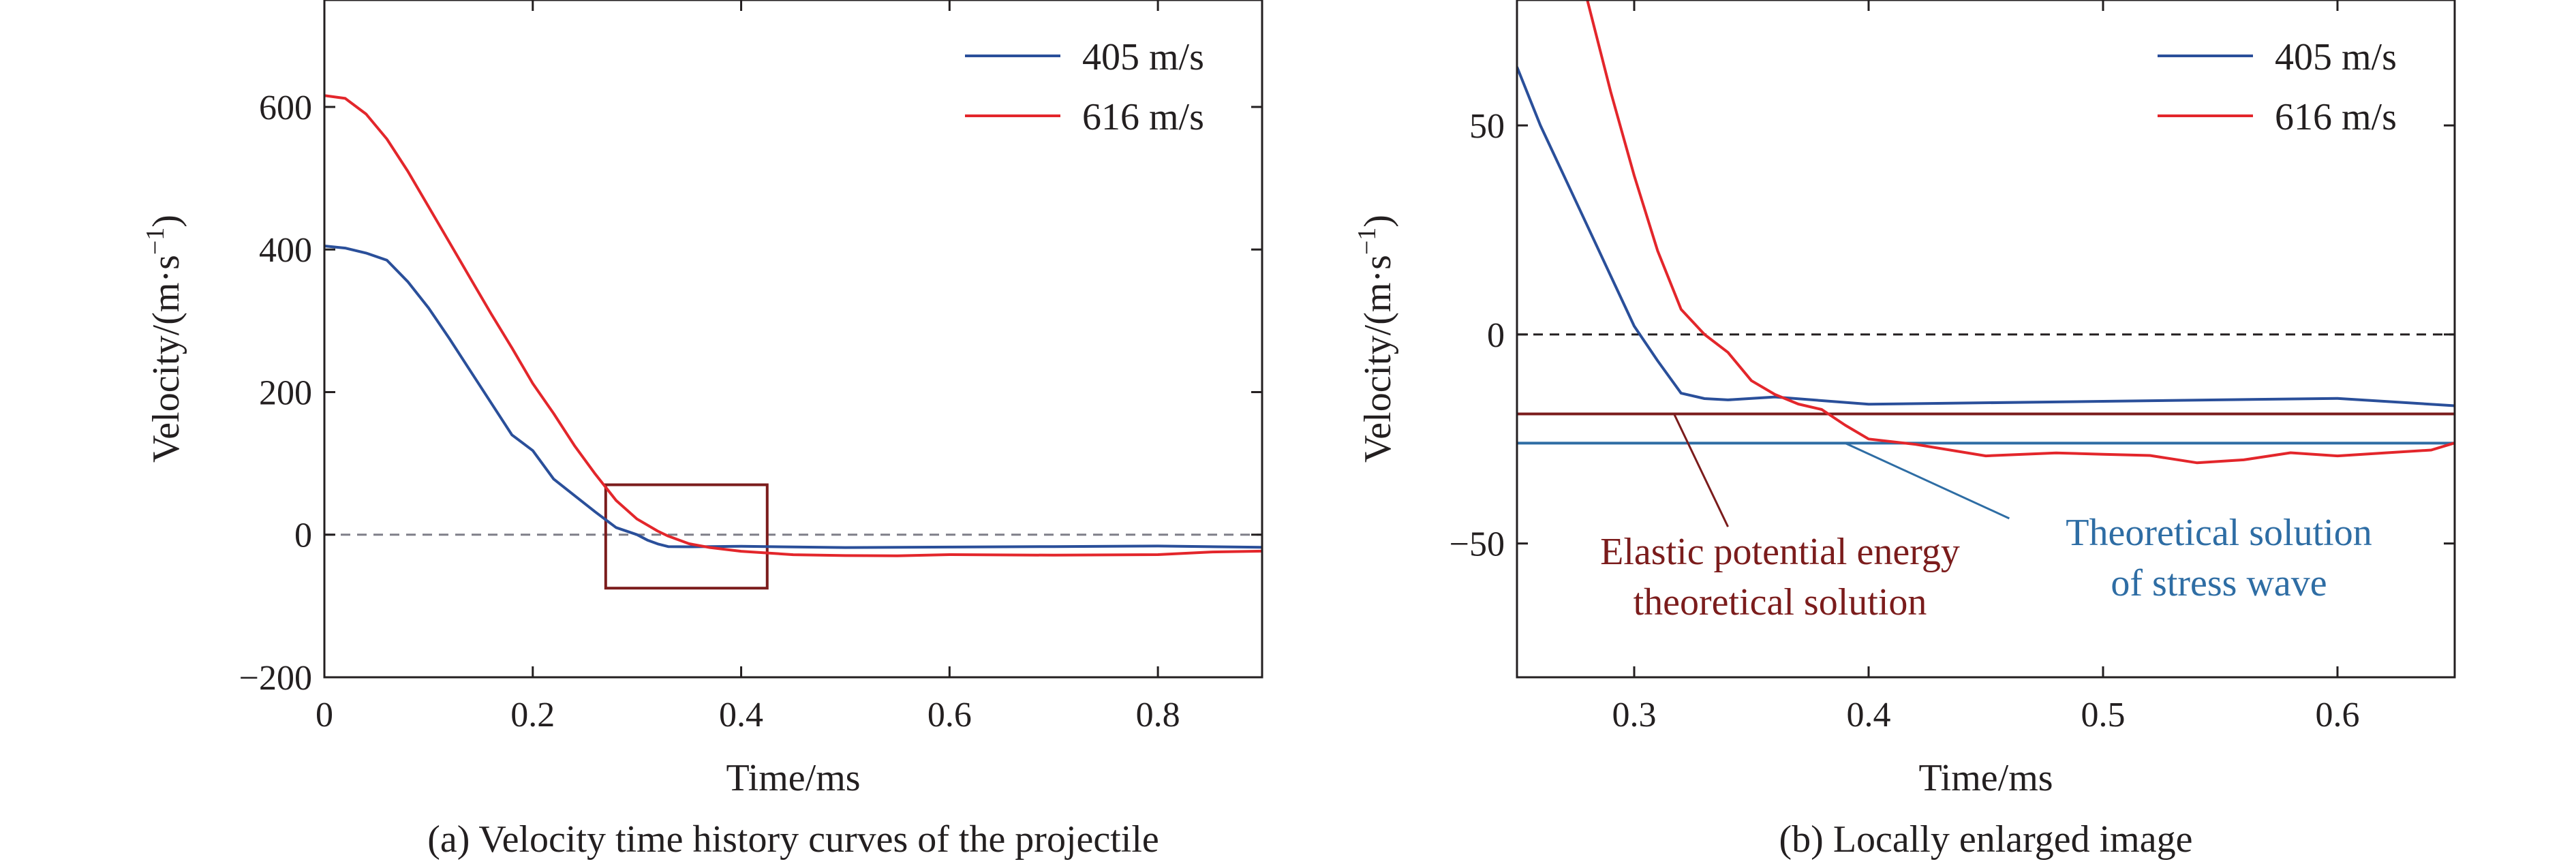 The width and height of the screenshot is (2576, 866). What do you see at coordinates (1986, 428) in the screenshot?
I see `panel-b-reference-lines` at bounding box center [1986, 428].